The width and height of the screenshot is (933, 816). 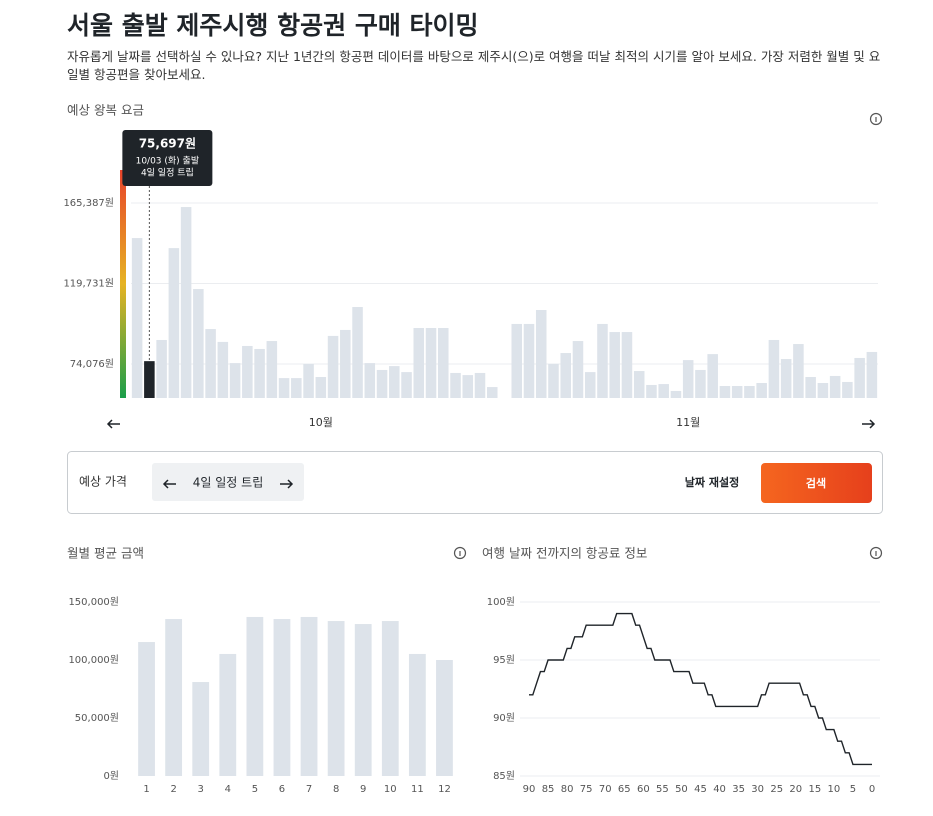 I want to click on y-tick-label: 100원, so click(x=501, y=602).